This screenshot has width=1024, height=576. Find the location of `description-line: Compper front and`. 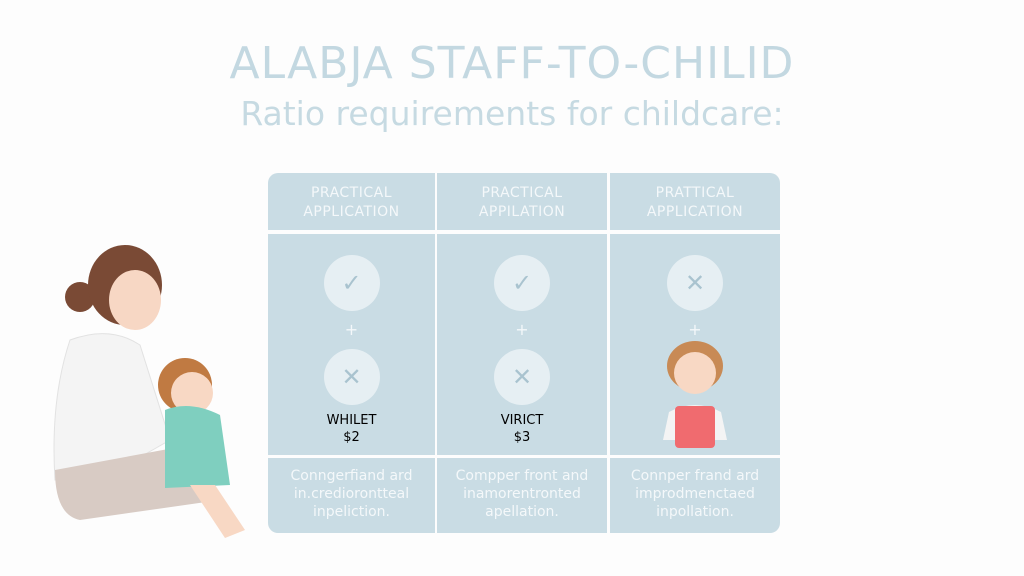

description-line: Compper front and is located at coordinates (522, 476).